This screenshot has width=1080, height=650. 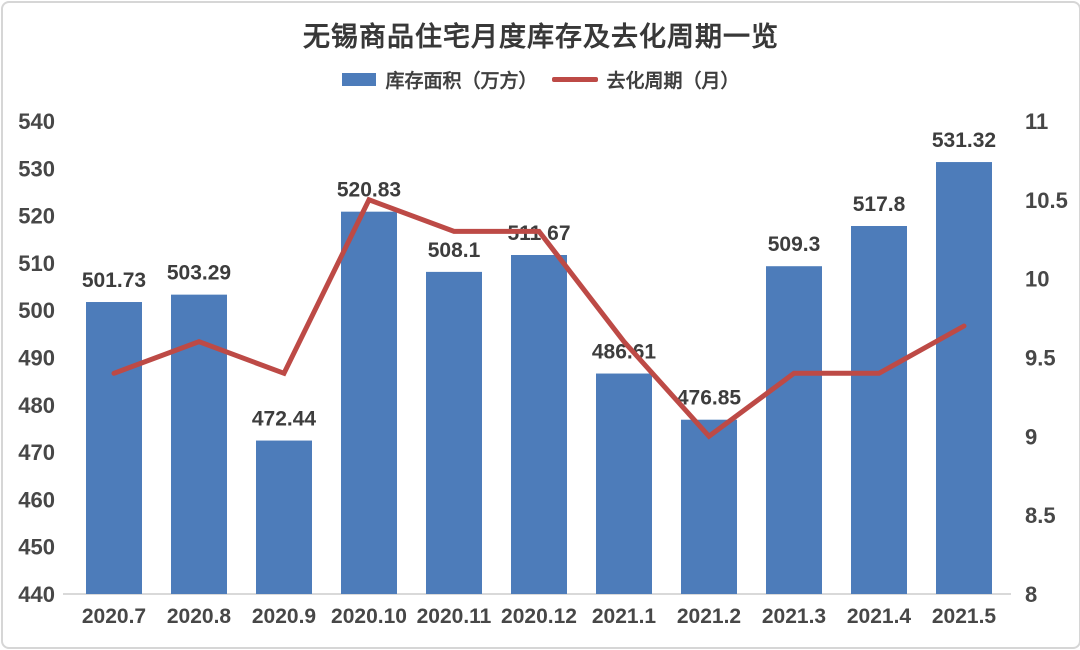 What do you see at coordinates (199, 616) in the screenshot?
I see `x-axis-label-2020.8: 2020.8` at bounding box center [199, 616].